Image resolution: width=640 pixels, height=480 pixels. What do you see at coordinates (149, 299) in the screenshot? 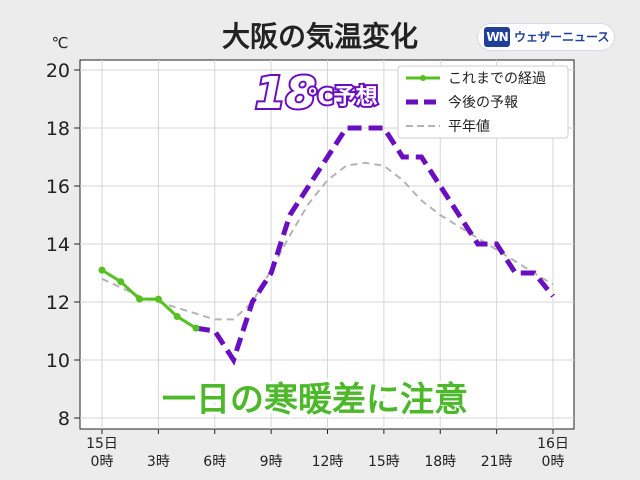
I see `series-line-observed` at bounding box center [149, 299].